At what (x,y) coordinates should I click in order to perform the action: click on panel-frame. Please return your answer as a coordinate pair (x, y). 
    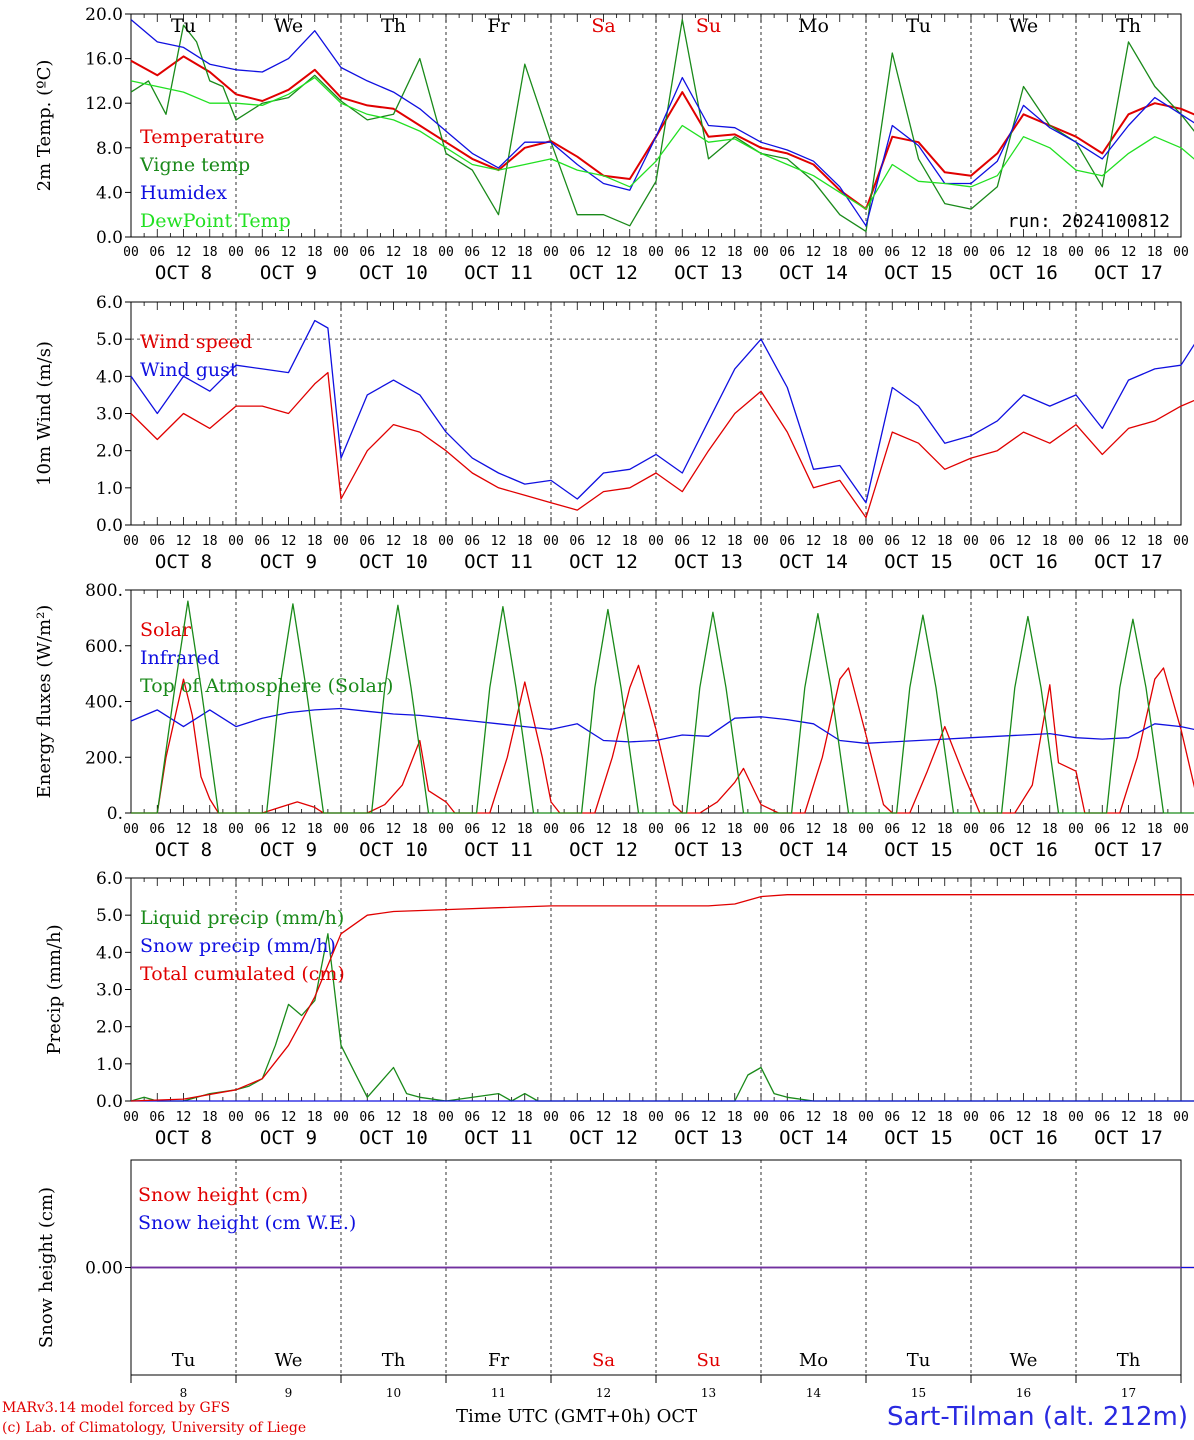
    Looking at the image, I should click on (656, 125).